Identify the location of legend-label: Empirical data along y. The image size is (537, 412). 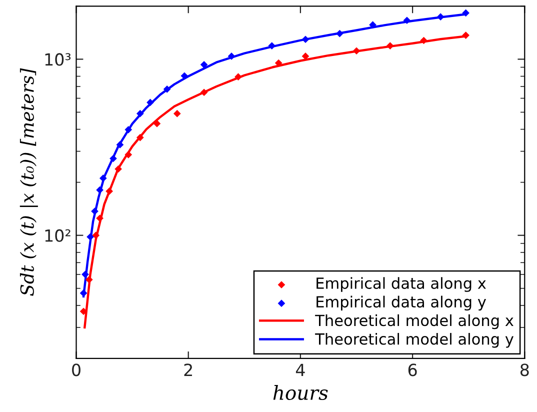
(401, 303).